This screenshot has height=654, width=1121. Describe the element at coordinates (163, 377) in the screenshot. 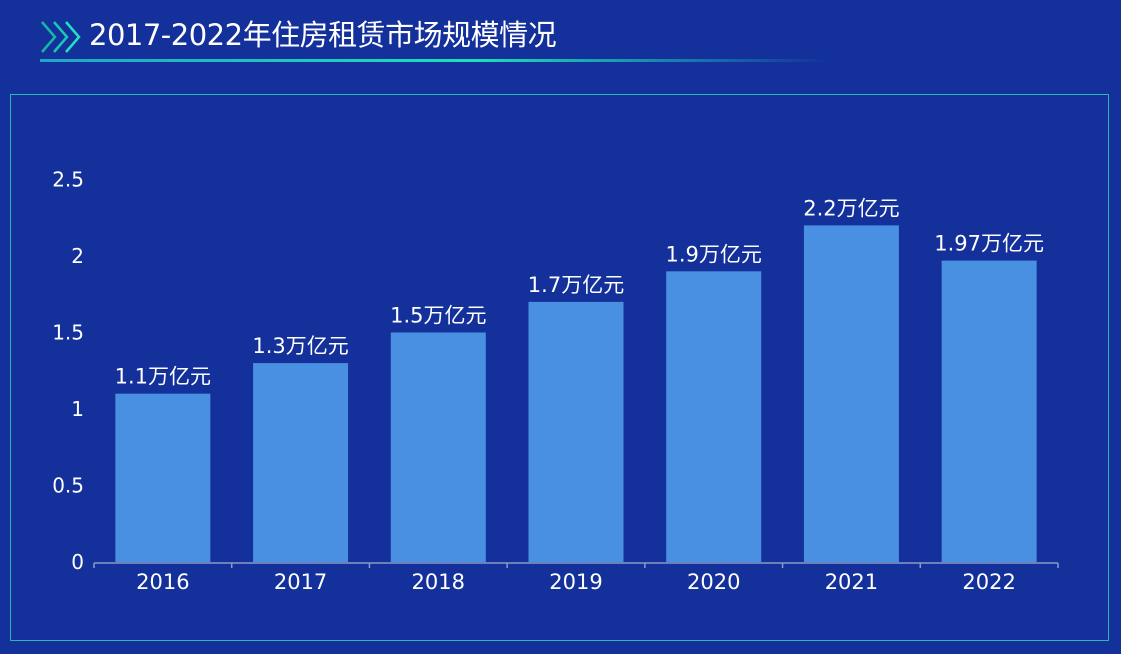

I see `data-label: 1.1万亿元` at that location.